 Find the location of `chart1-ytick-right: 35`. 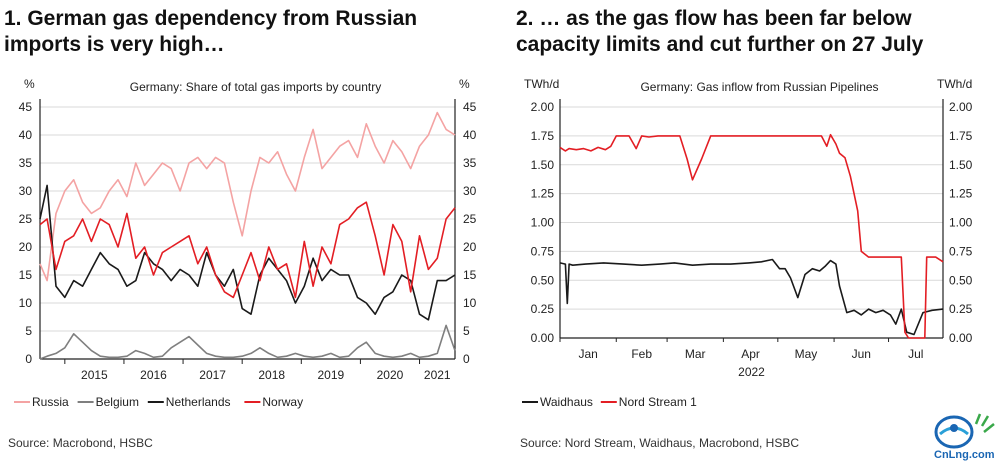

chart1-ytick-right: 35 is located at coordinates (470, 163).